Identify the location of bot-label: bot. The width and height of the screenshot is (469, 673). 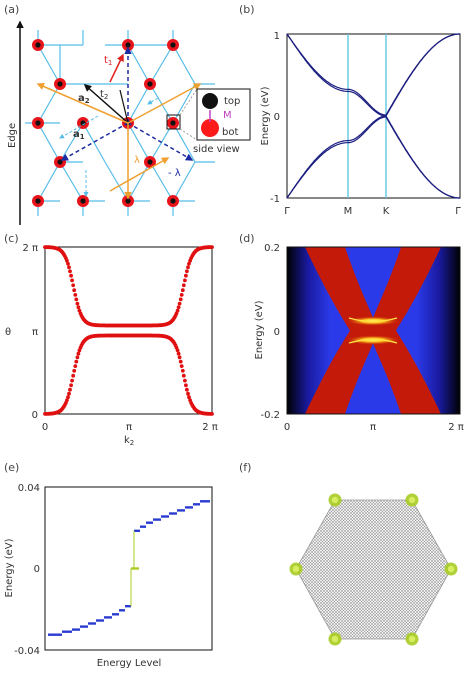
(230, 132).